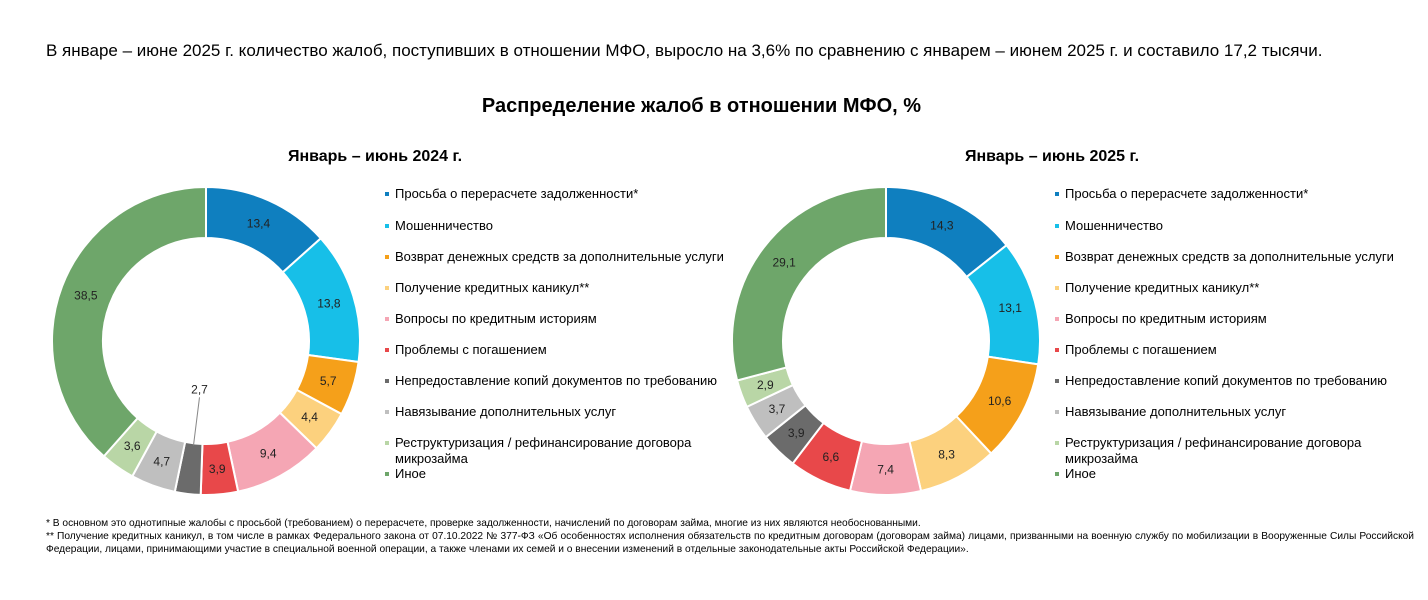  What do you see at coordinates (161, 462) in the screenshot?
I see `data-label-навязывание-дополнительных-услуг: 4,7` at bounding box center [161, 462].